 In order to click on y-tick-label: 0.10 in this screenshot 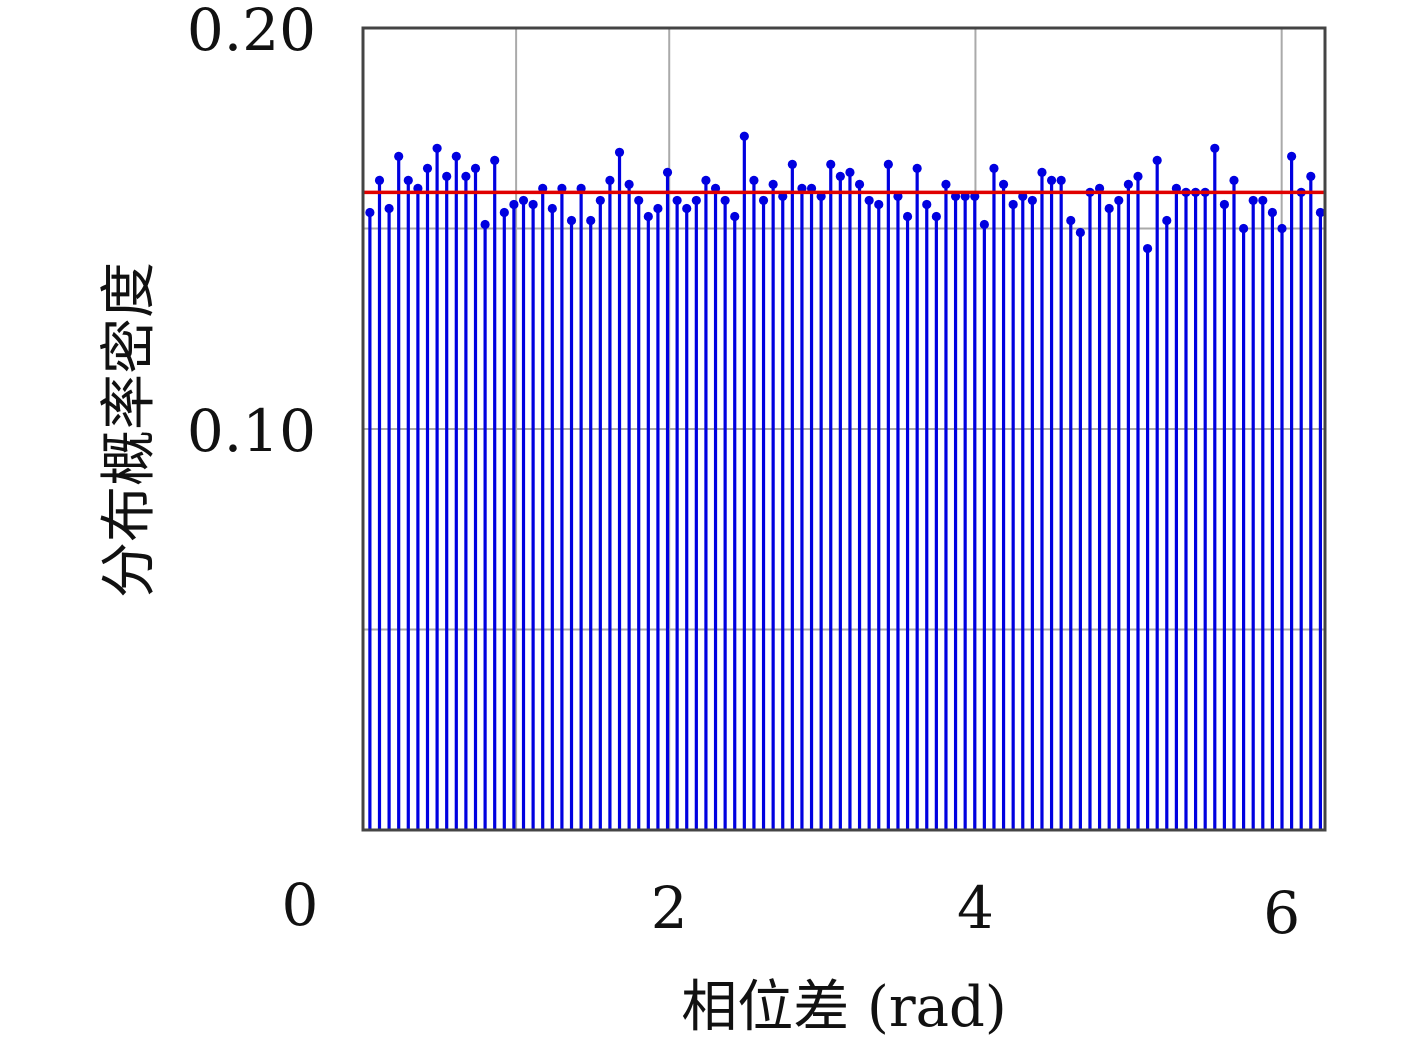, I will do `click(251, 431)`.